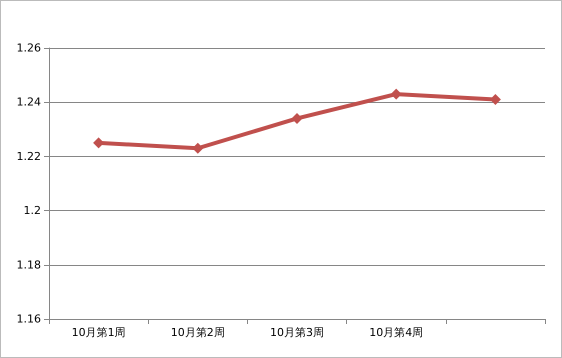  I want to click on y-tick-label: 1.24, so click(28, 102).